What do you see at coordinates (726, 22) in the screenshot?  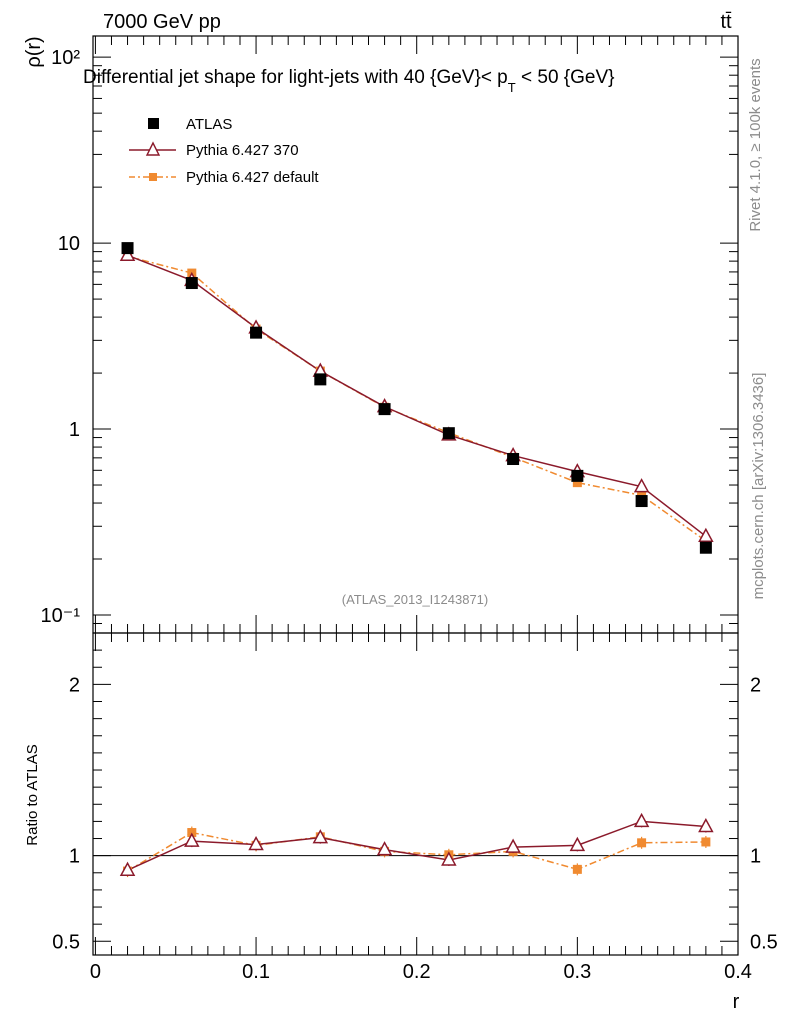 I see `process-label: tt̄` at bounding box center [726, 22].